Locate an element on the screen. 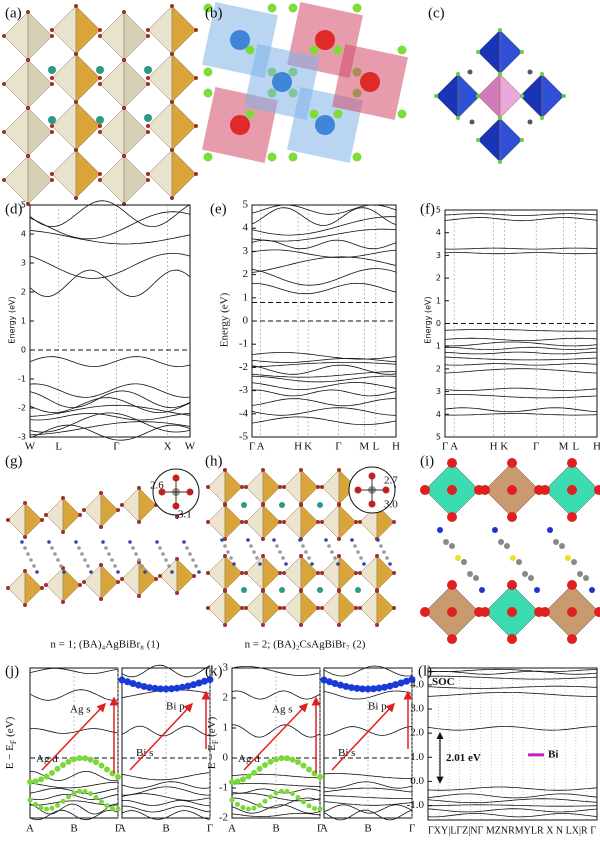  panel-label: (e) is located at coordinates (218, 209).